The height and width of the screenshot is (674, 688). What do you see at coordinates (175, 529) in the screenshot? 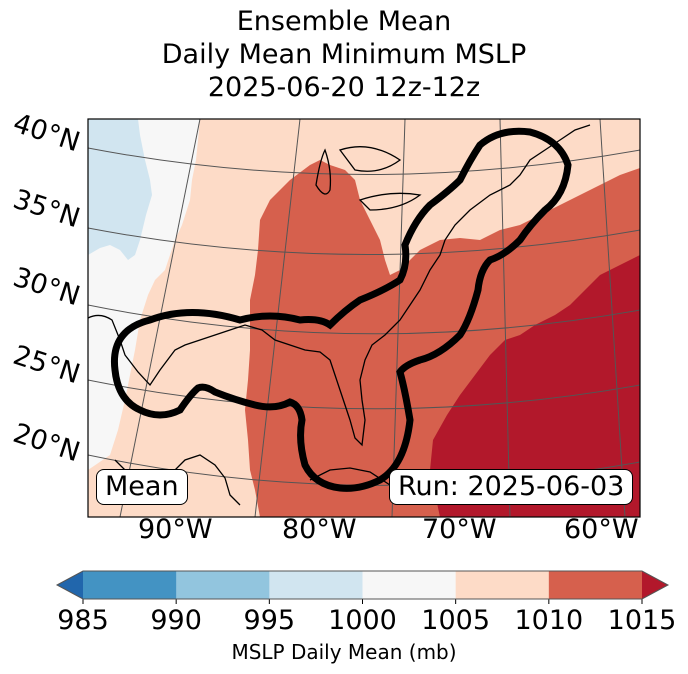
I see `lon-label-90w: 90°W` at bounding box center [175, 529].